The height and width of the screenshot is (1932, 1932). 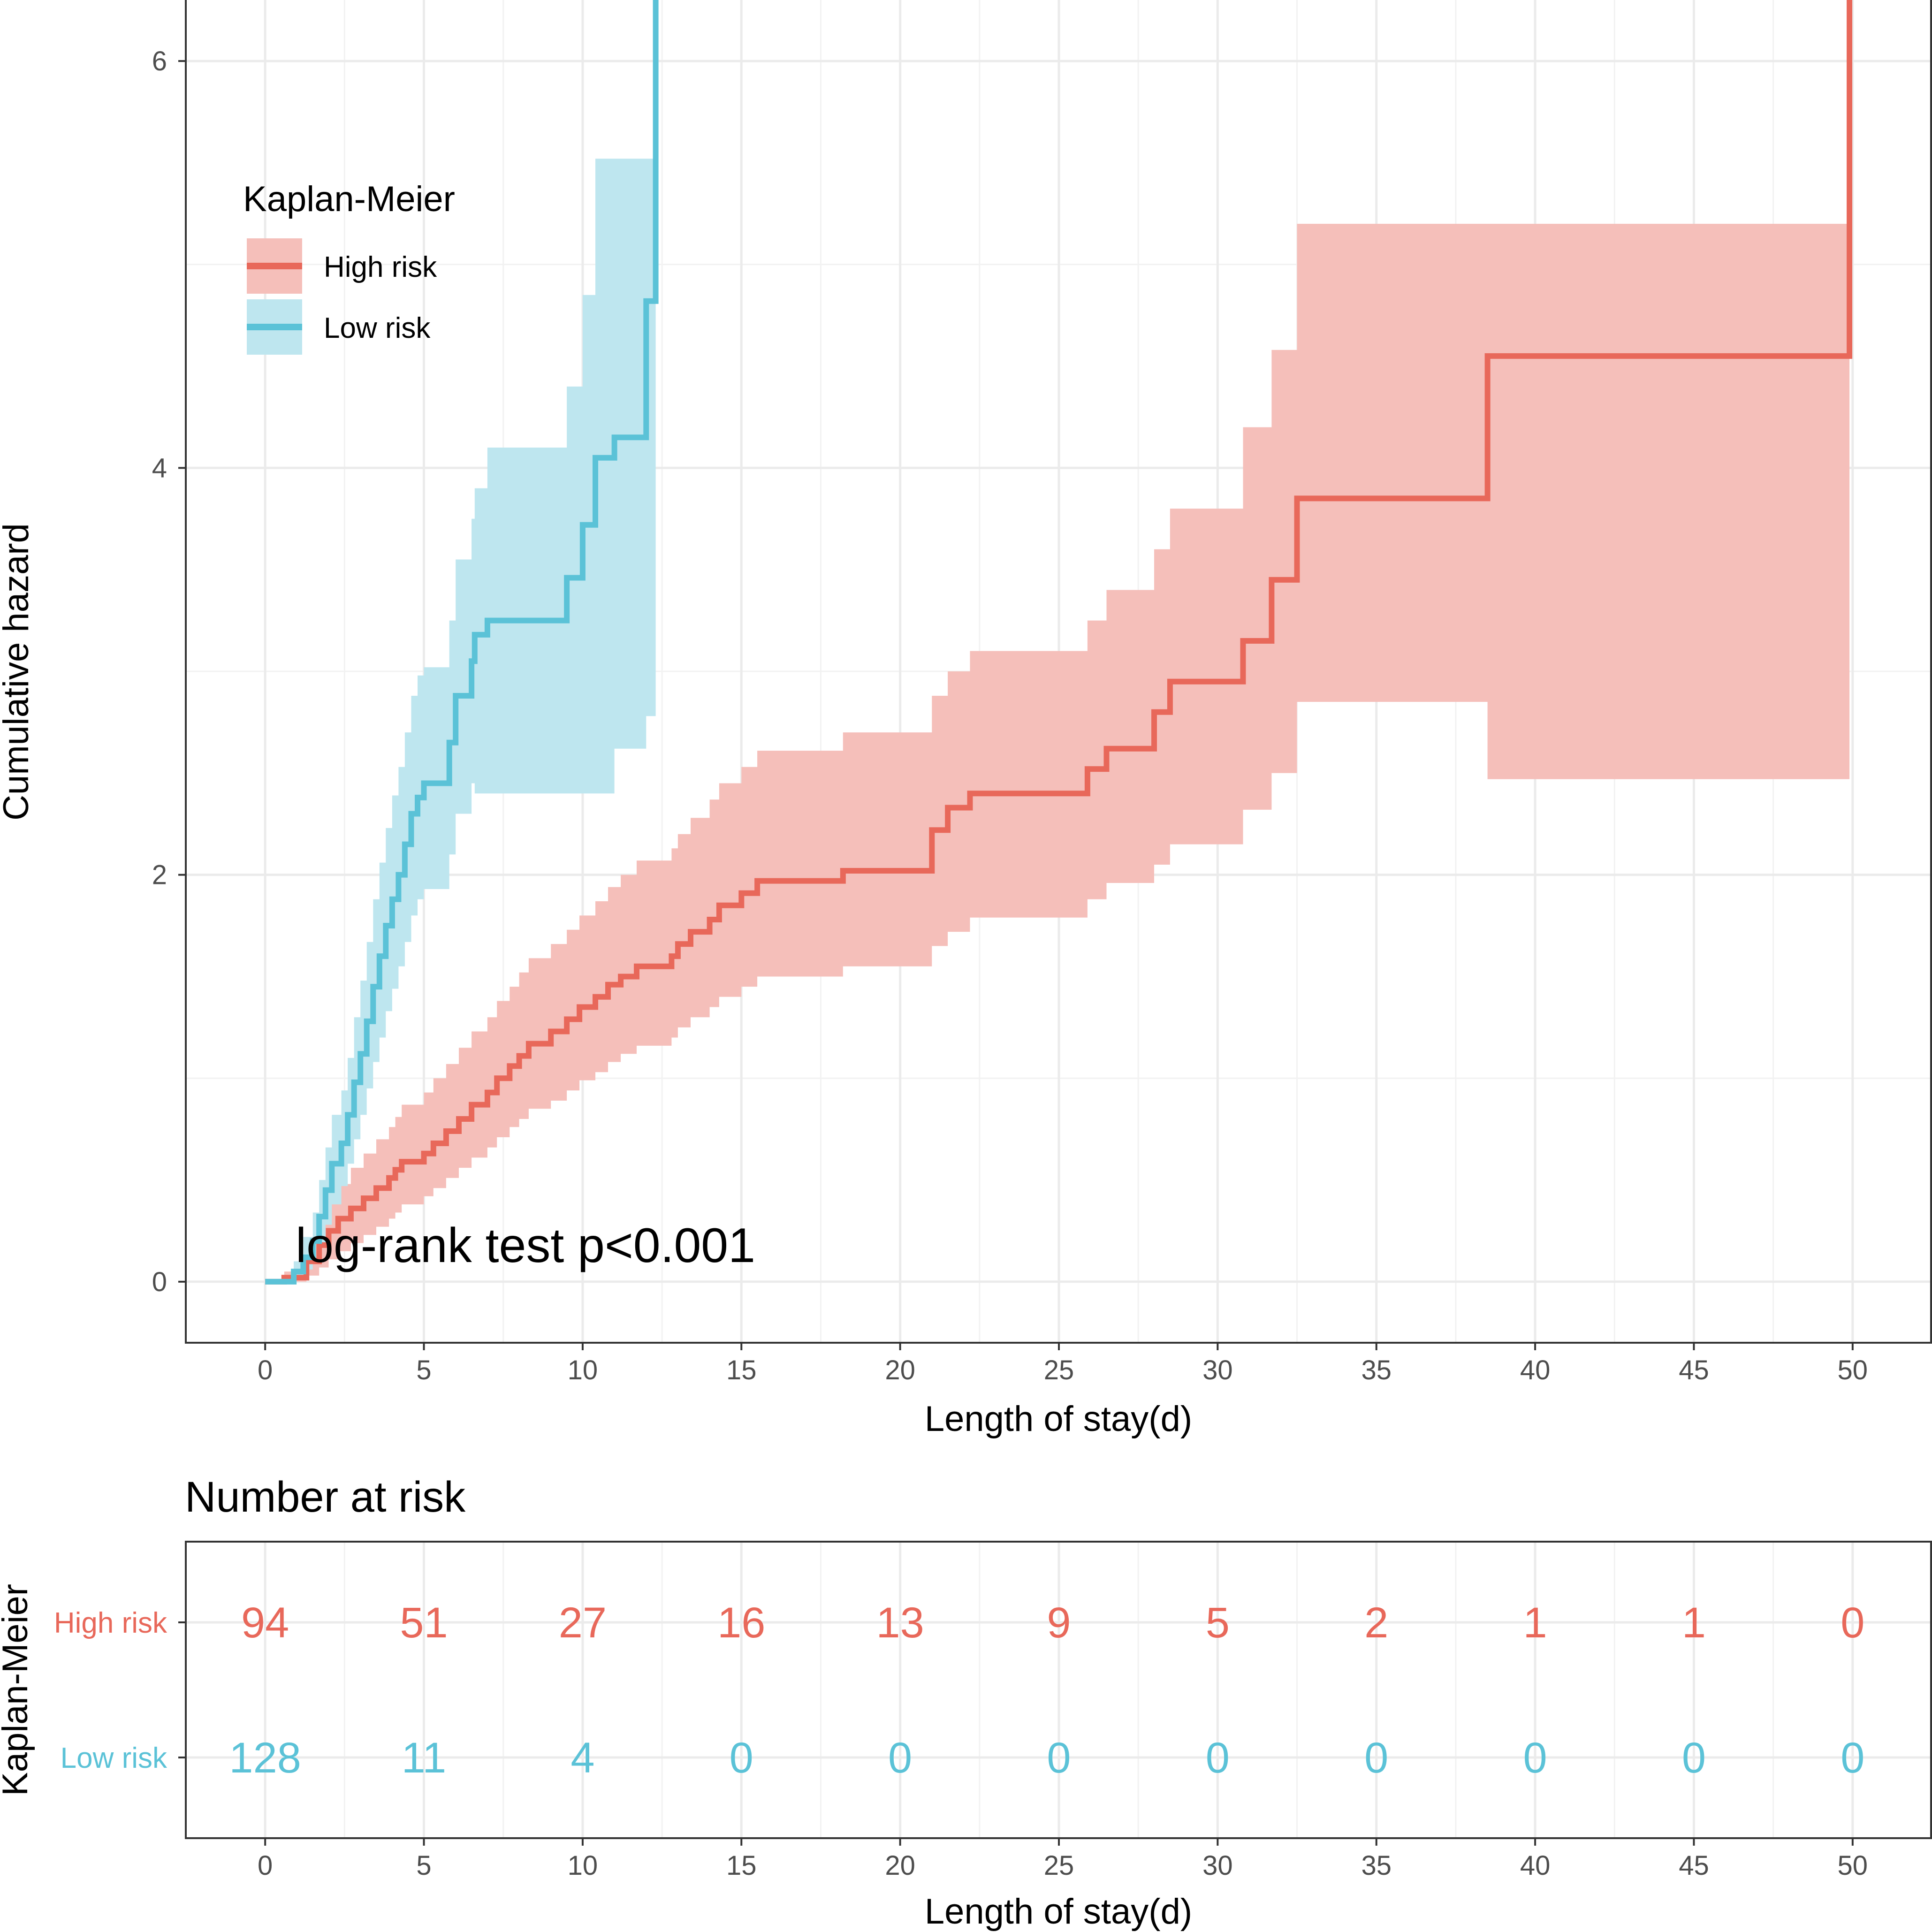 I want to click on risk-x-axis-title: Length of stay(d), so click(x=1058, y=1912).